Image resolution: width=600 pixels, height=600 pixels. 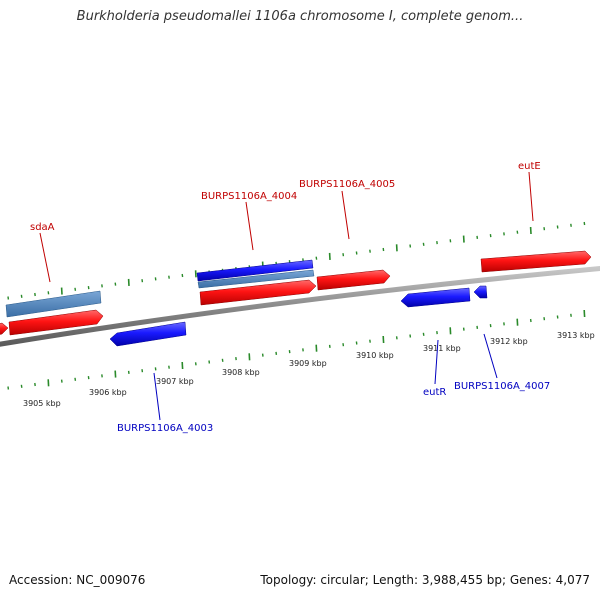 What do you see at coordinates (45, 257) in the screenshot?
I see `leader-sdaA` at bounding box center [45, 257].